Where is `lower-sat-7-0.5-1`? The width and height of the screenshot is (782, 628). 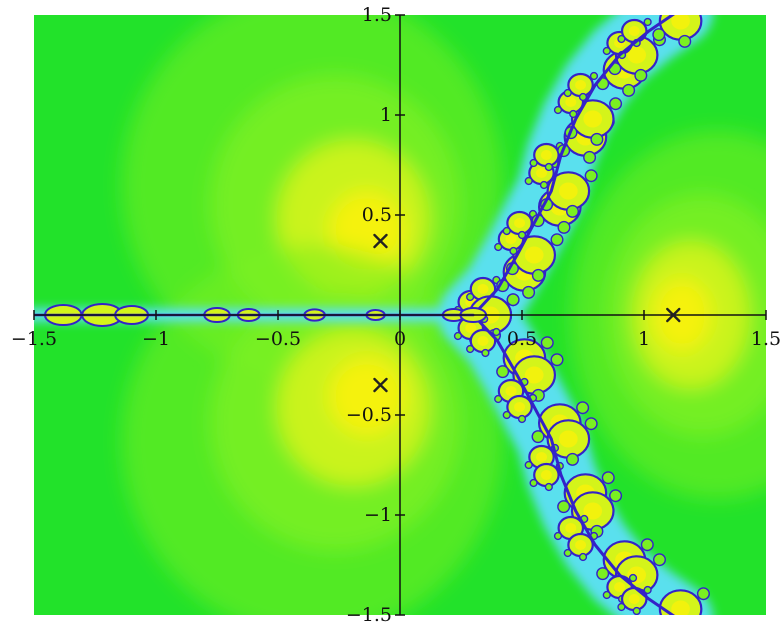
lower-sat-7-0.5-1 is located at coordinates (603, 574).